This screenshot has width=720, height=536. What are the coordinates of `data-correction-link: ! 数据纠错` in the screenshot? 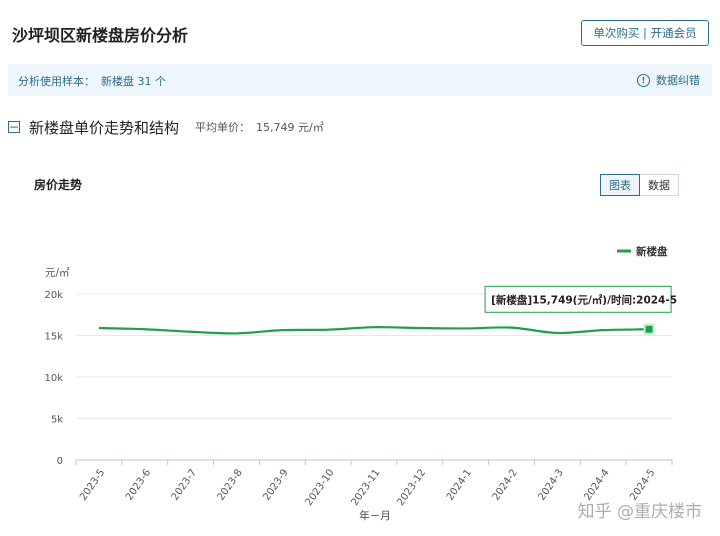 It's located at (668, 80).